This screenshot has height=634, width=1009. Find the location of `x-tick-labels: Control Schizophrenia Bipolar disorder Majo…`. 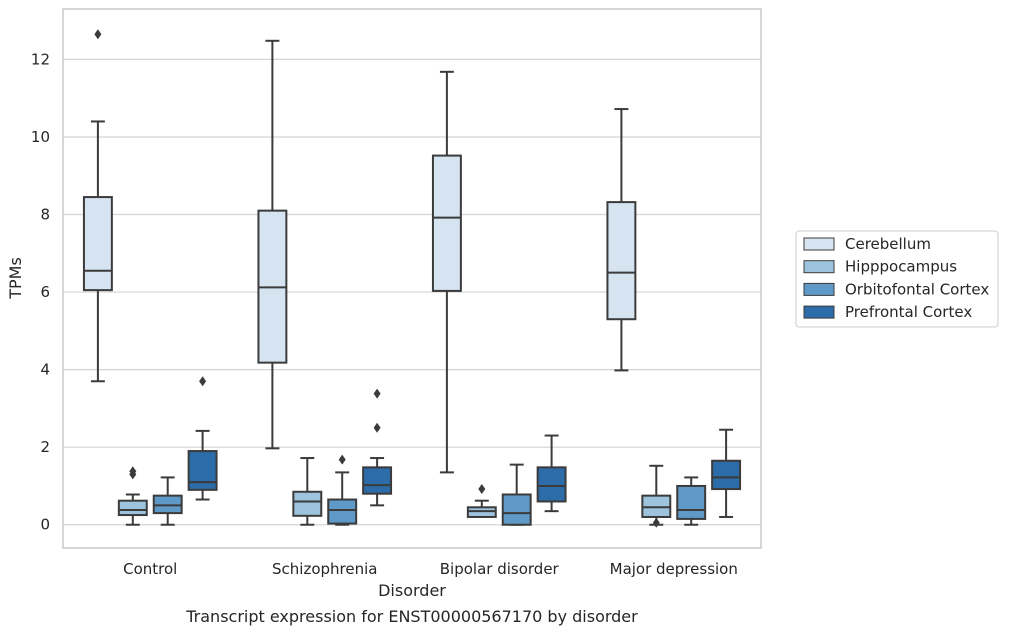

x-tick-labels: Control Schizophrenia Bipolar disorder Majo… is located at coordinates (430, 569).